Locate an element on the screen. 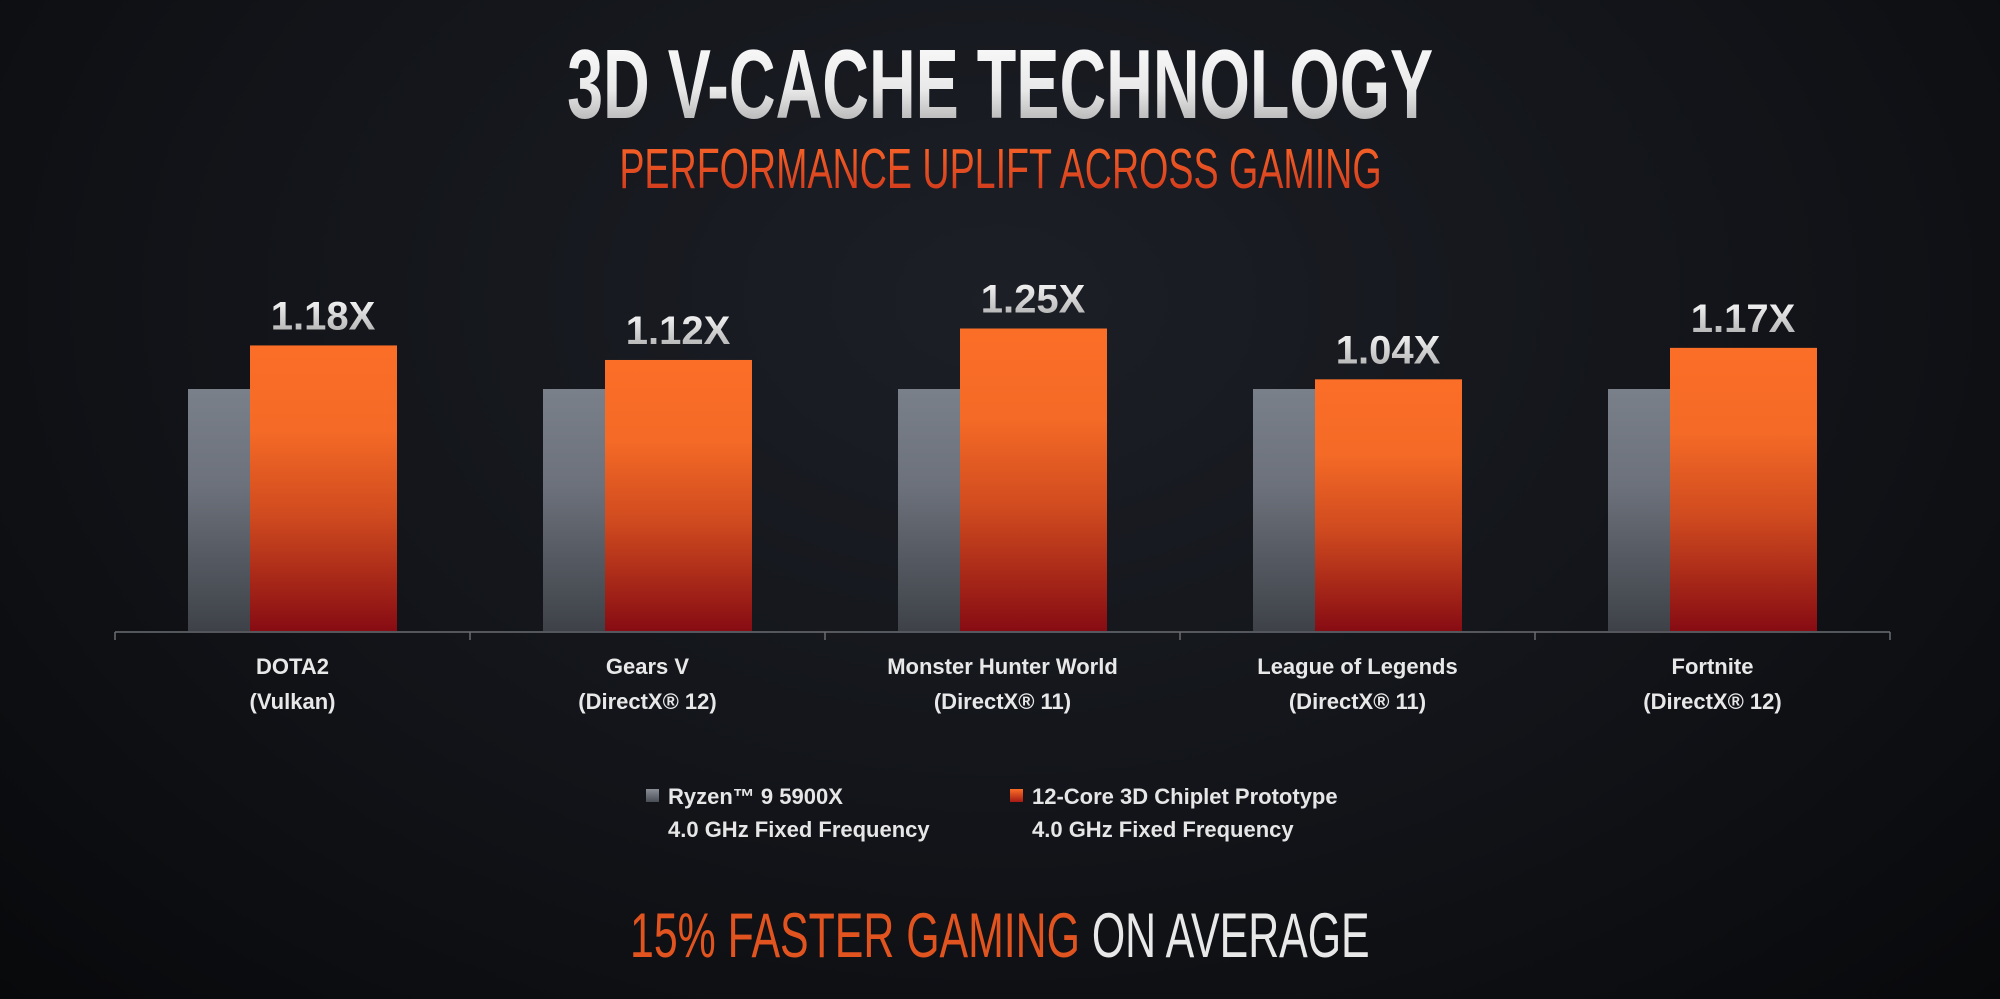 The image size is (2000, 999). summary-highlight: 15% FASTER GAMING is located at coordinates (855, 936).